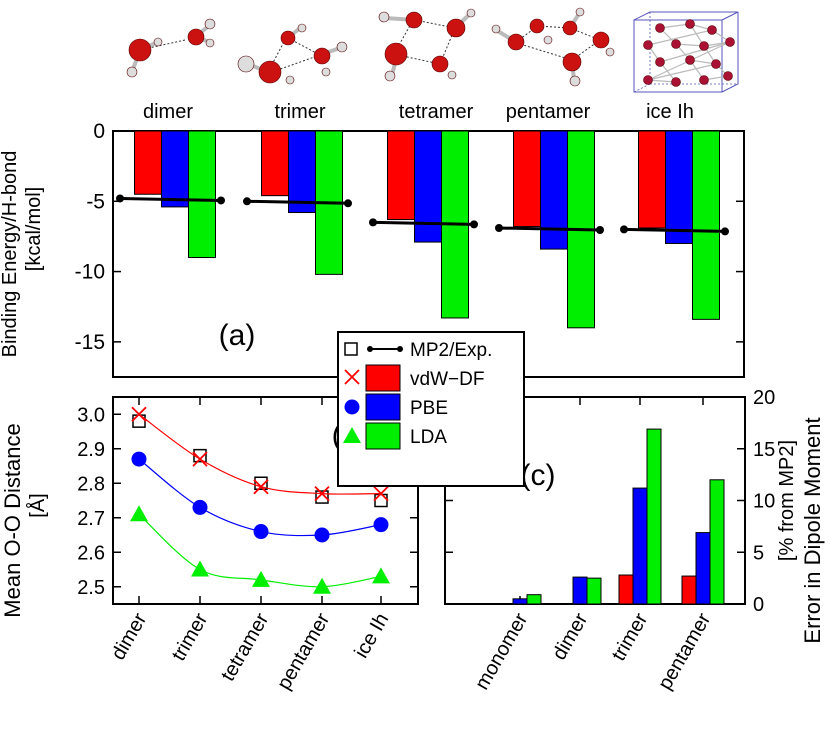 This screenshot has height=735, width=830. I want to click on y-tick-label: 2.7, so click(91, 519).